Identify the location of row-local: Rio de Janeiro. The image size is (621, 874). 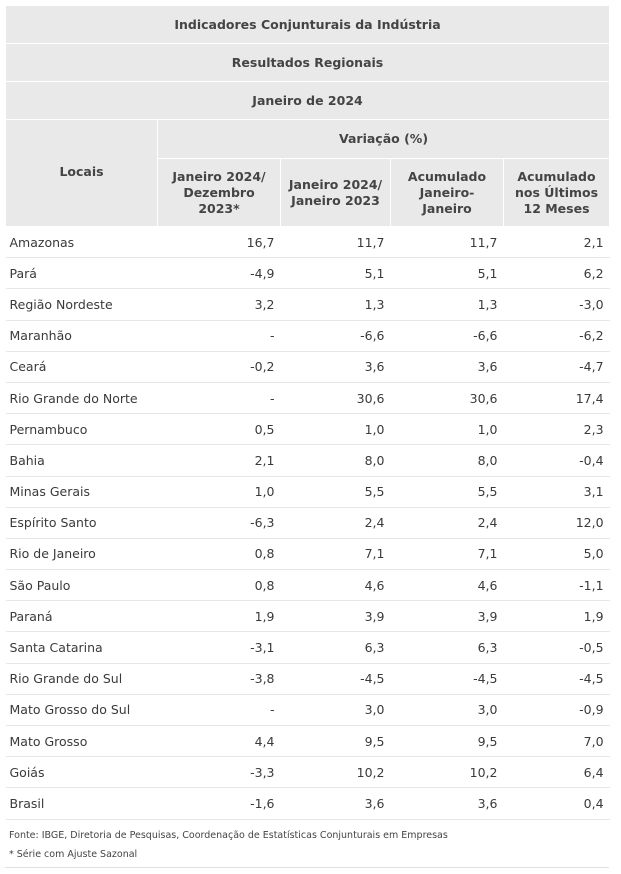
(81, 554).